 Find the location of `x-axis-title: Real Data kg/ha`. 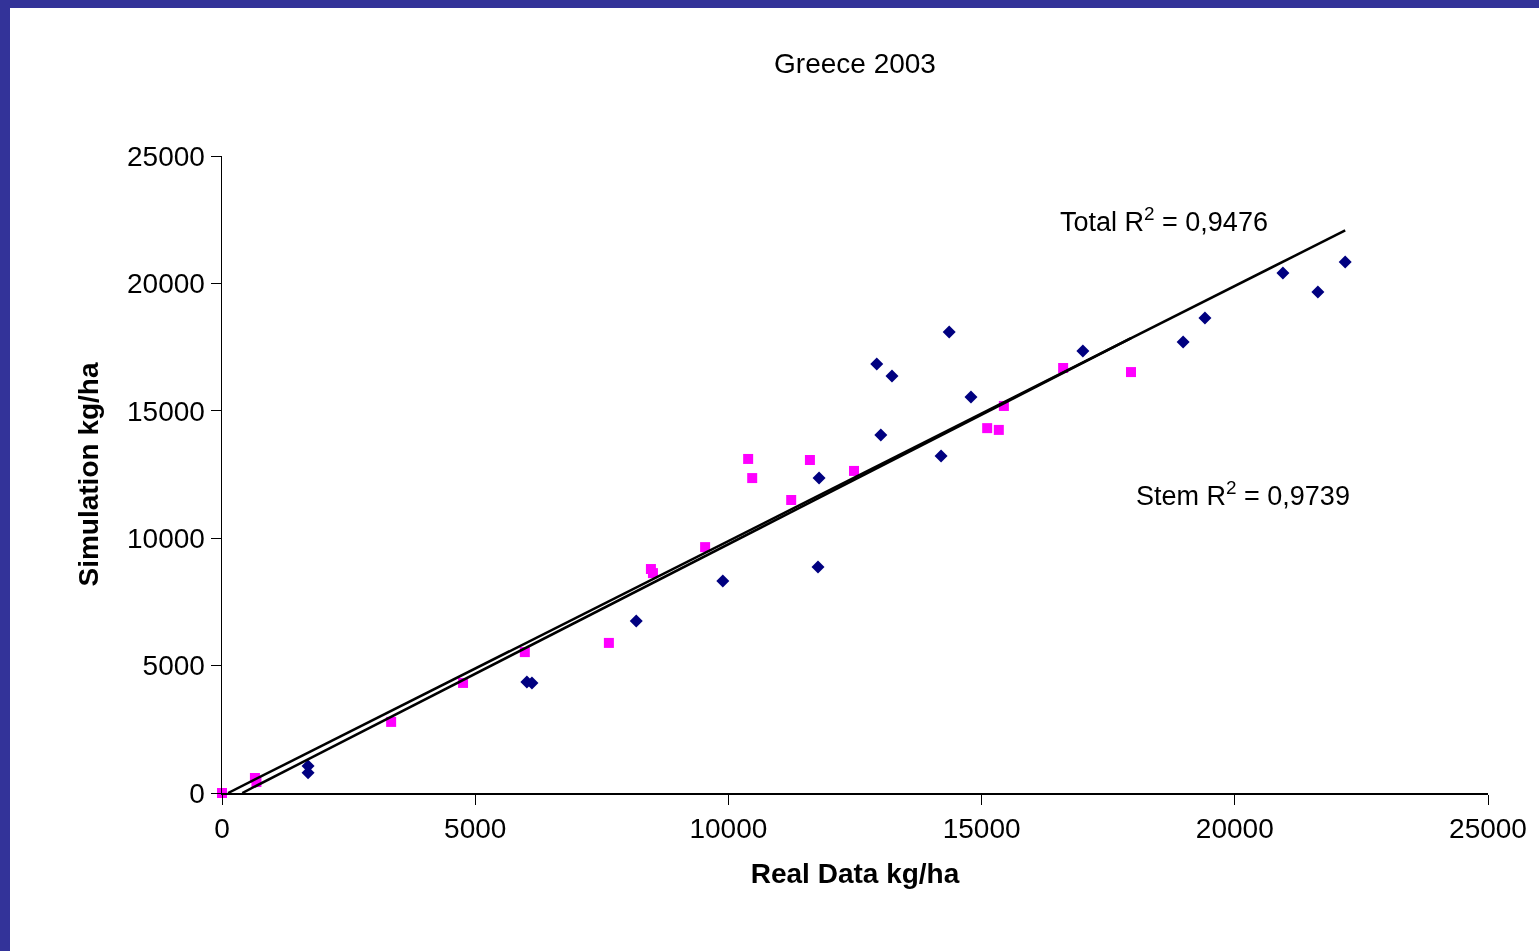

x-axis-title: Real Data kg/ha is located at coordinates (855, 873).